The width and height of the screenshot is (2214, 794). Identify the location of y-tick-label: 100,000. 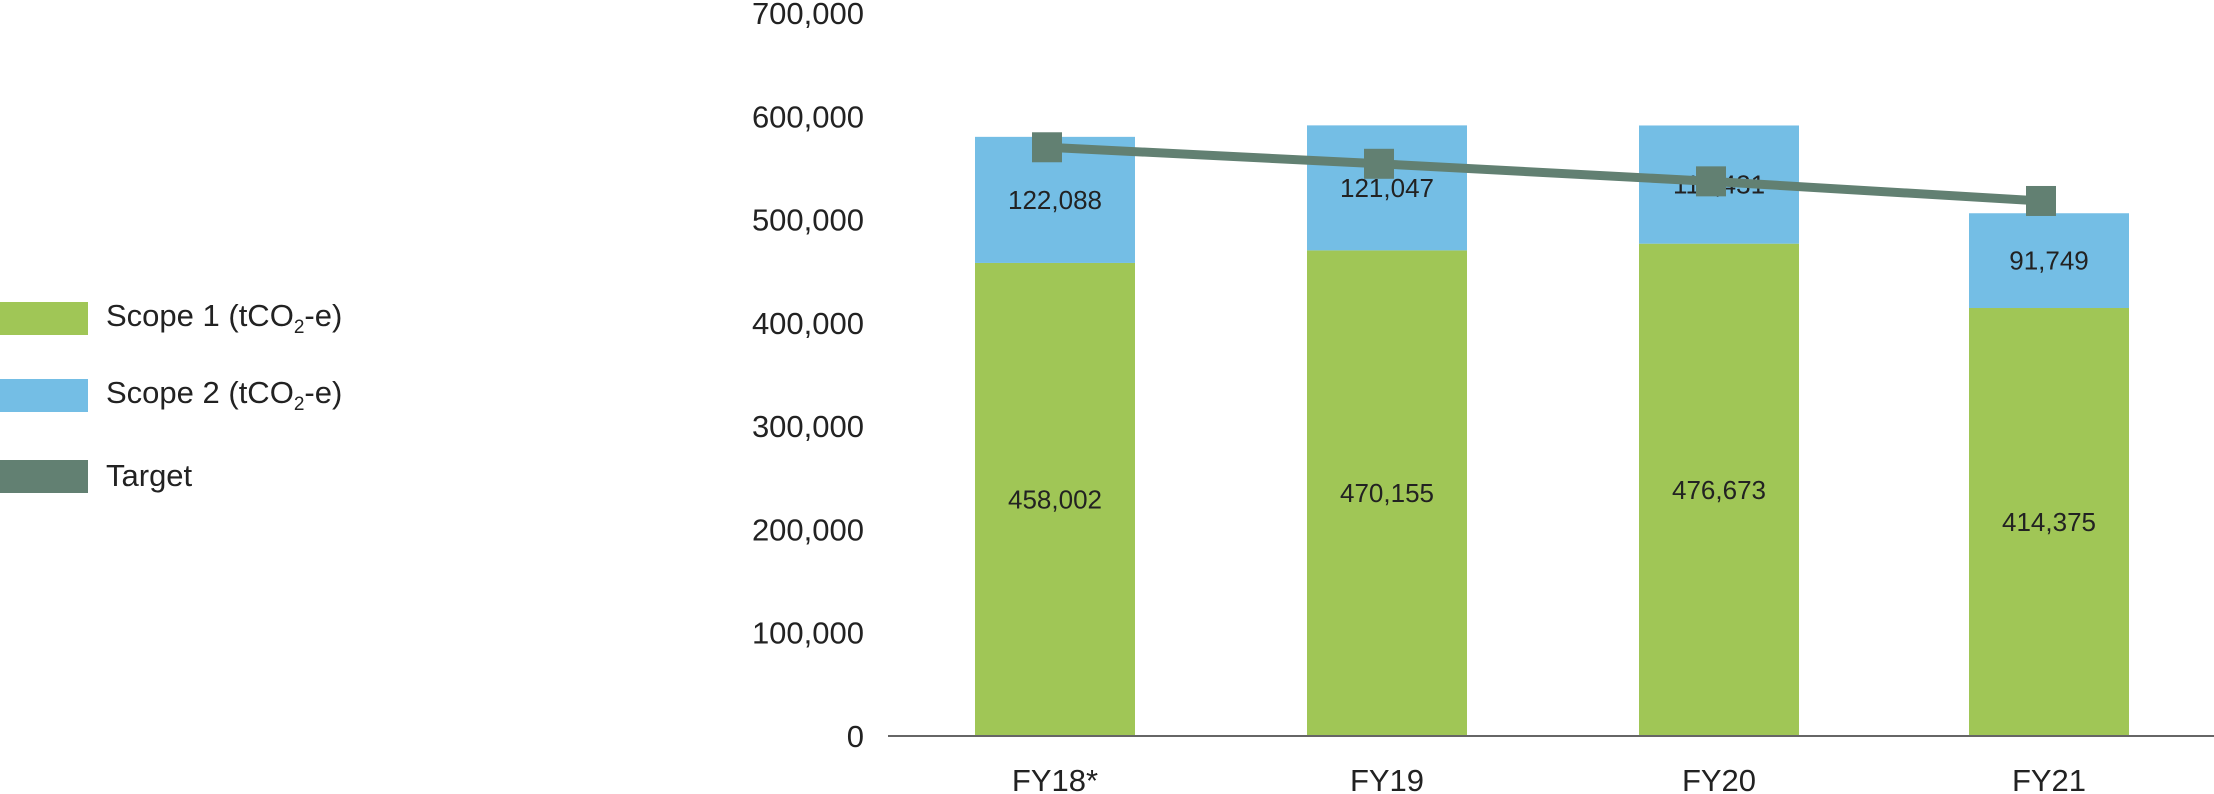
(808, 633).